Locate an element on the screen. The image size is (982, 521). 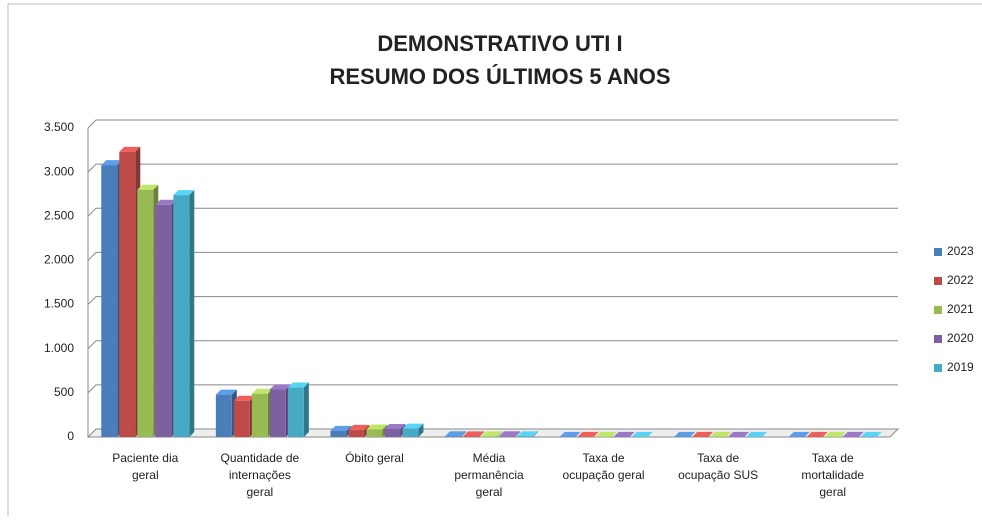
y-tick-label: 3.000 is located at coordinates (59, 171).